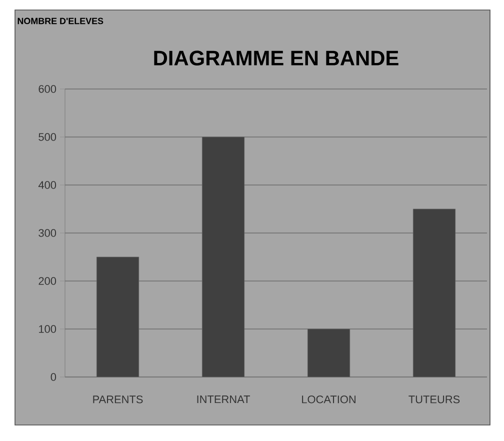 This screenshot has width=504, height=441. I want to click on x-tick-label: LOCATION, so click(329, 400).